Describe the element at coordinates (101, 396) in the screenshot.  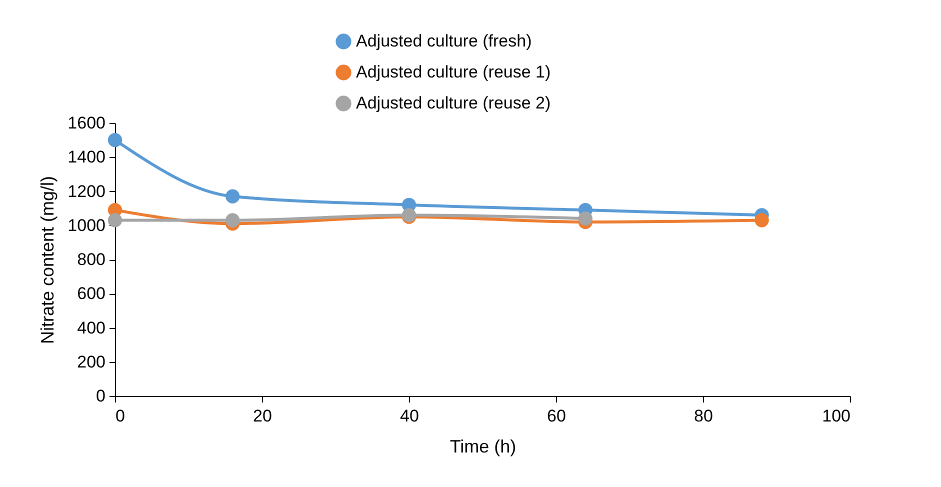
I see `y-tick-label: 0` at that location.